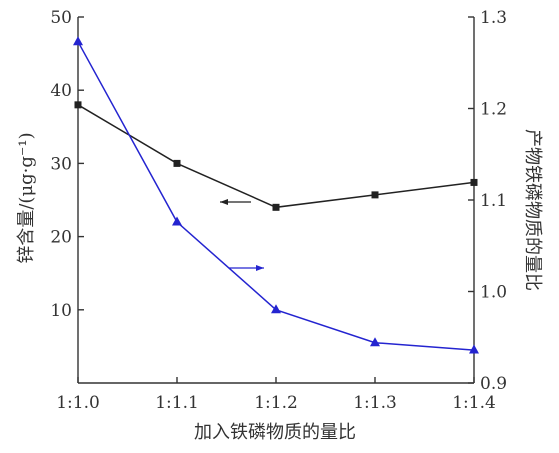  Describe the element at coordinates (26, 197) in the screenshot. I see `left-y-axis-title: 锌含量/(μg·g⁻¹)` at that location.